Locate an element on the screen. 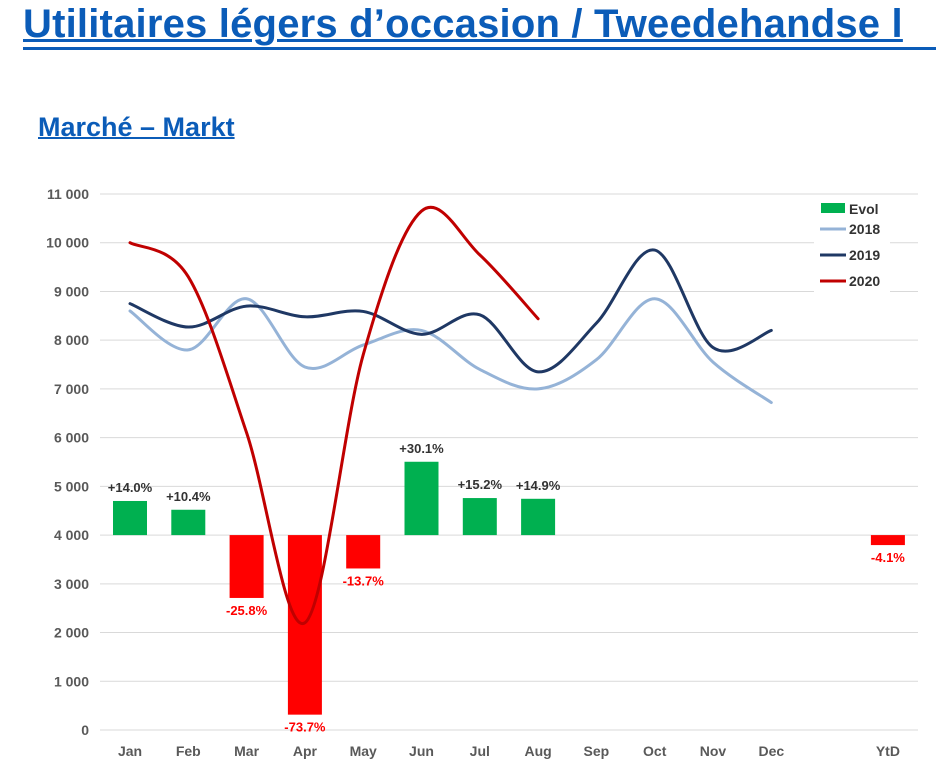 The image size is (936, 779). legend-label-2020: 2020 is located at coordinates (864, 281).